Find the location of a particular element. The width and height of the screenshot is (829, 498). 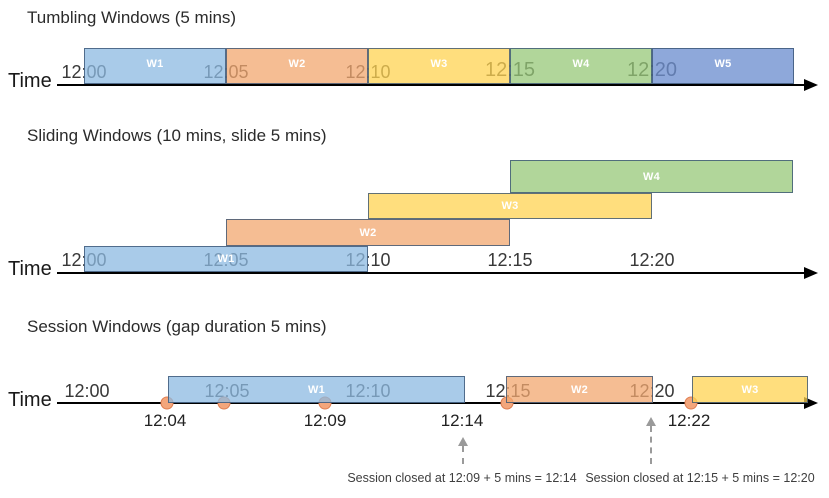

tumbling-window-w3: W3 is located at coordinates (439, 66).